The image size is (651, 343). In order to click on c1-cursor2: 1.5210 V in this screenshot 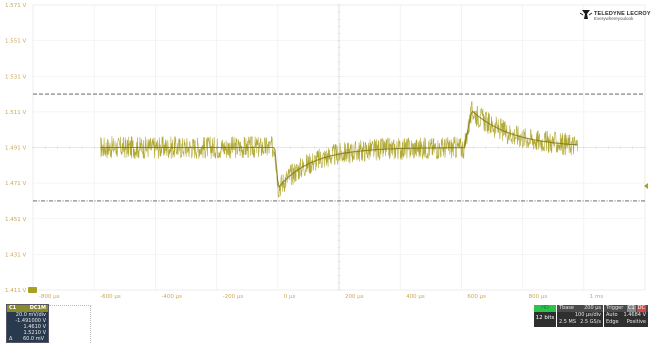, I will do `click(34, 333)`.